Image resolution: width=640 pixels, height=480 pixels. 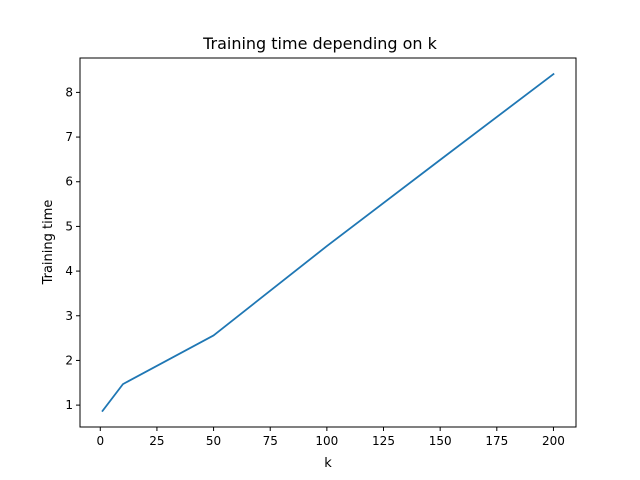 What do you see at coordinates (48, 243) in the screenshot?
I see `y-axis-label: Training time` at bounding box center [48, 243].